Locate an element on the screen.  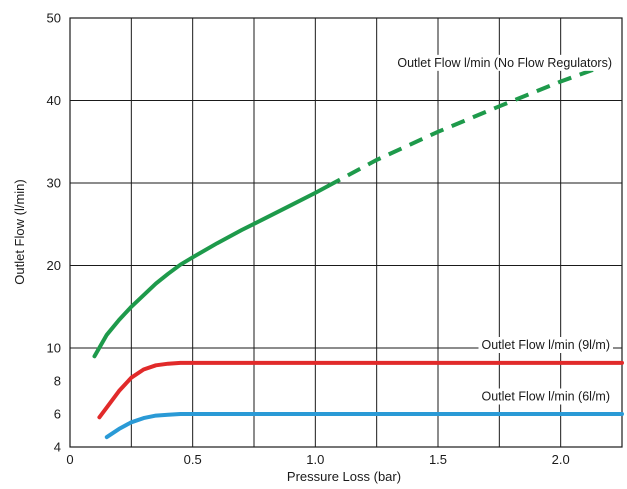
x-tick-label: 1.5 is located at coordinates (438, 459).